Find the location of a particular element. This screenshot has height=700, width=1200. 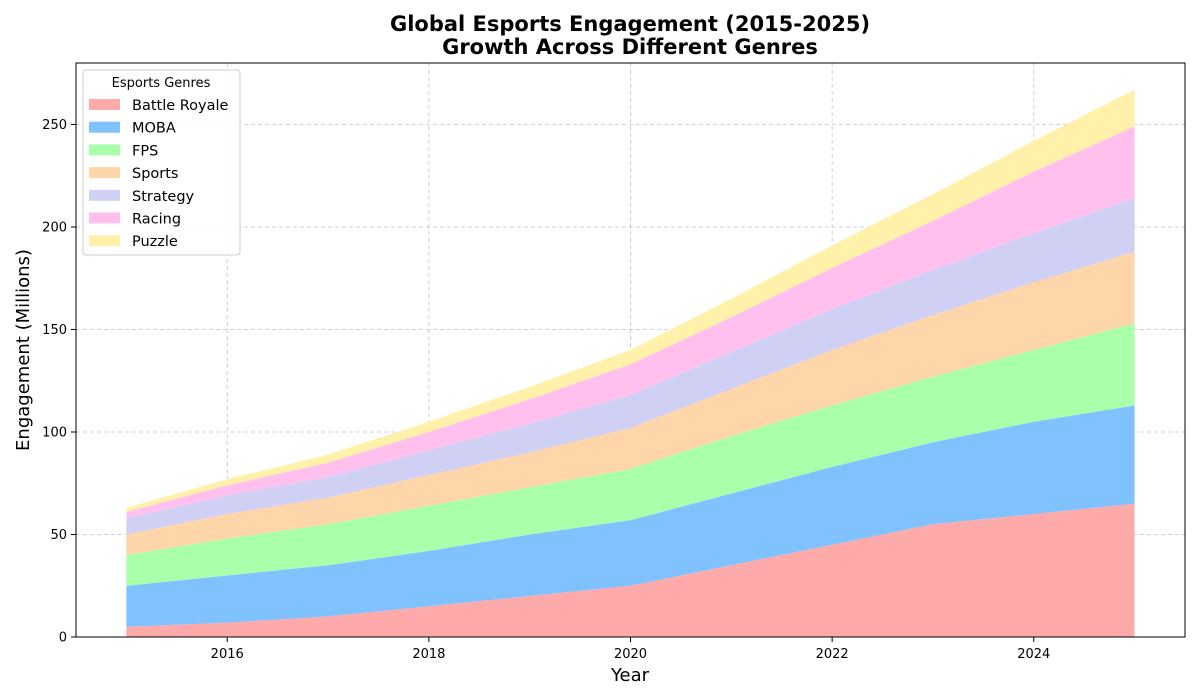

legend-title: Esports Genres is located at coordinates (161, 83).